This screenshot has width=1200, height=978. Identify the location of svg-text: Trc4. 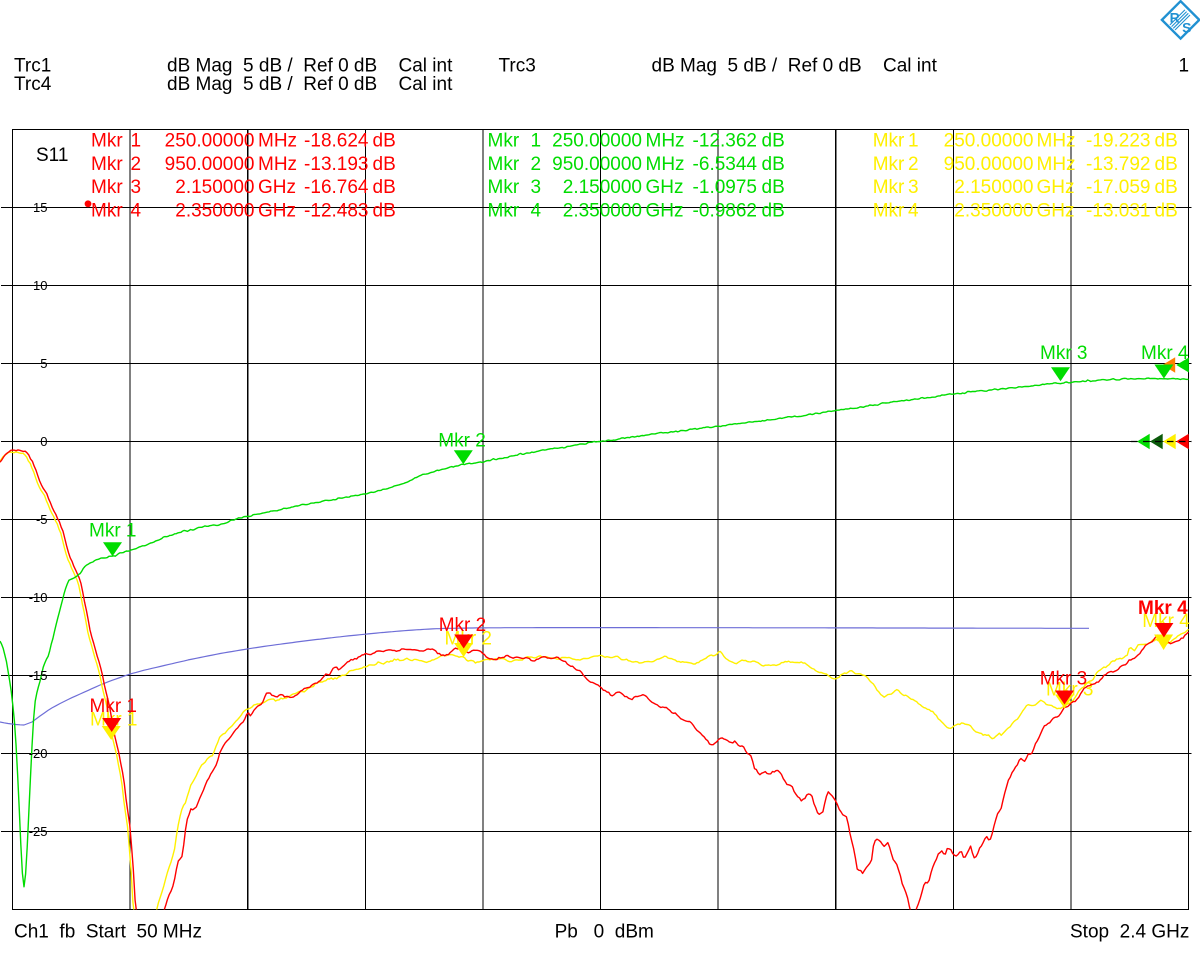
(33, 84).